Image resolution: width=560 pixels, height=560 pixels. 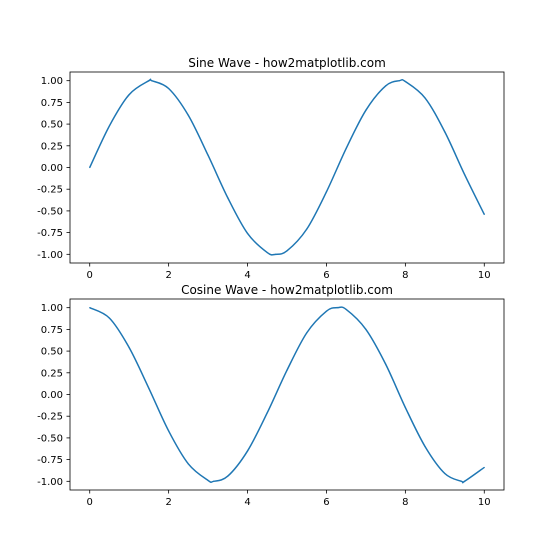 What do you see at coordinates (287, 63) in the screenshot?
I see `chart-title: Sine Wave - how2matplotlib.com` at bounding box center [287, 63].